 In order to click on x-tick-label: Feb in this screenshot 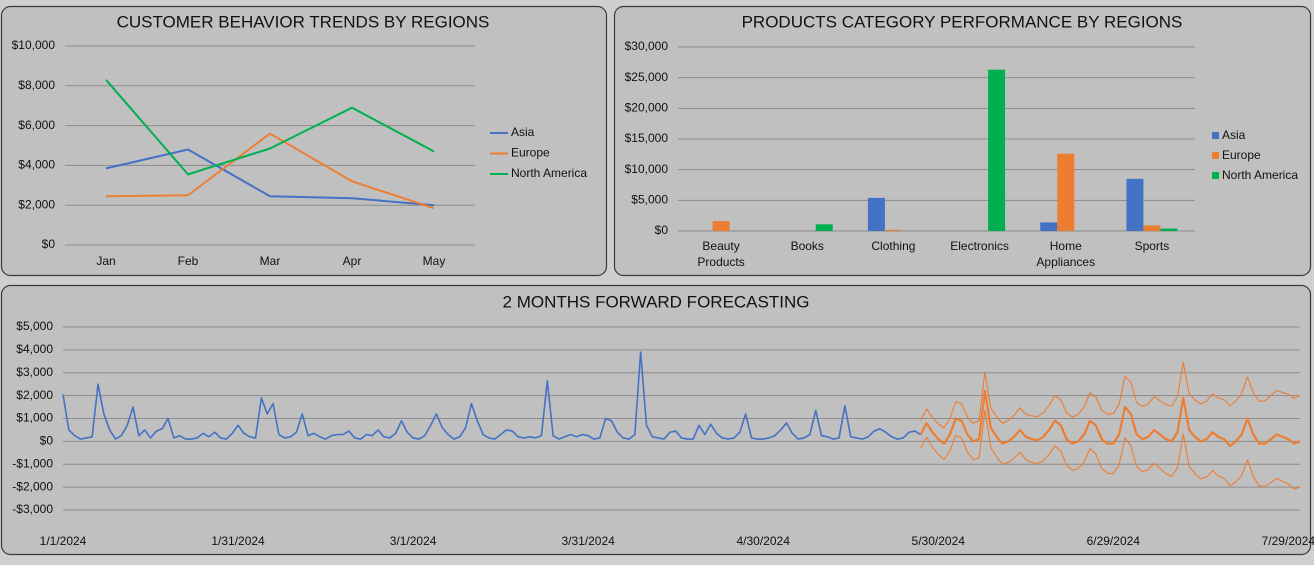, I will do `click(188, 261)`.